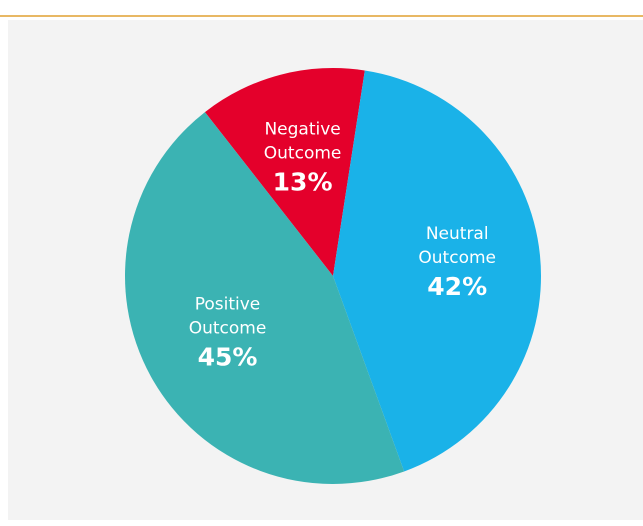 The image size is (643, 526). What do you see at coordinates (228, 316) in the screenshot?
I see `slice-name: Positive Outcome` at bounding box center [228, 316].